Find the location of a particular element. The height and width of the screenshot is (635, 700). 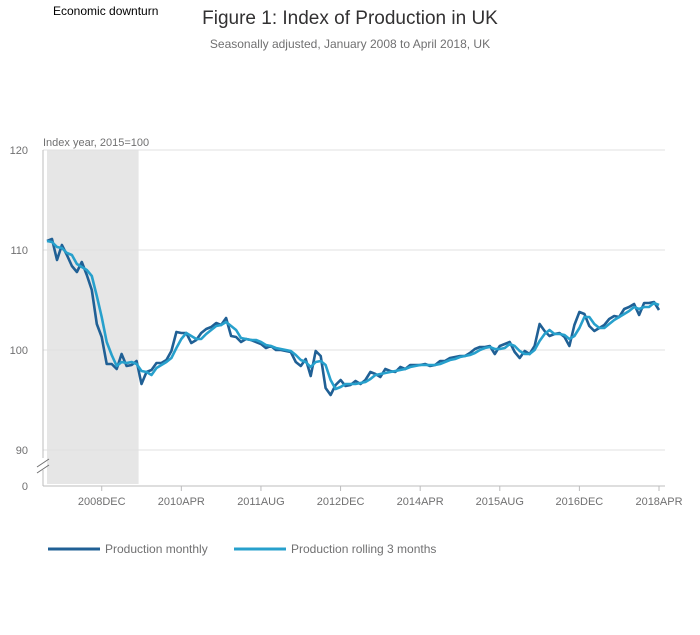

chart-title: Figure 1: Index of Production in UK is located at coordinates (350, 18).